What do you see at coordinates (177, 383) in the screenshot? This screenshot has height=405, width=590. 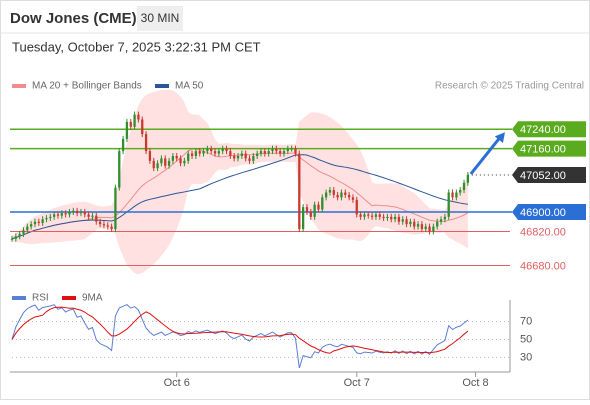 I see `x-tick-label: Oct 6` at bounding box center [177, 383].